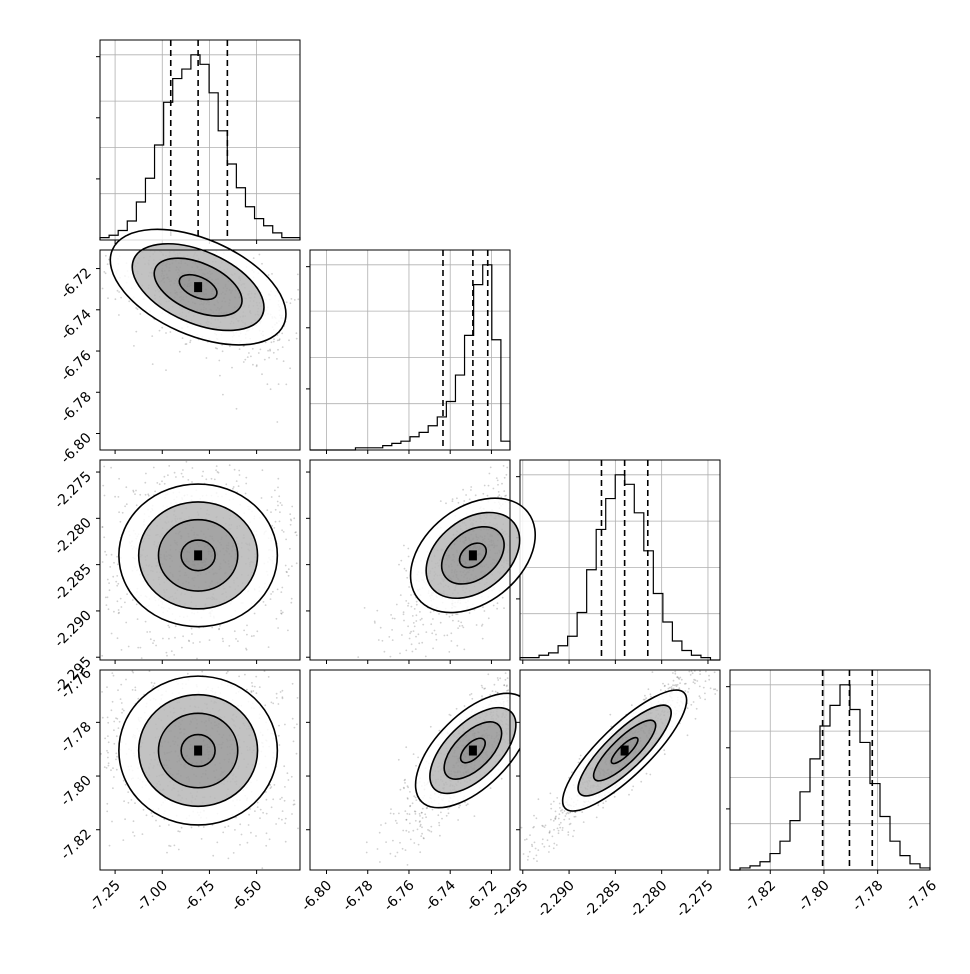  What do you see at coordinates (198, 555) in the screenshot?
I see `density-peak` at bounding box center [198, 555].